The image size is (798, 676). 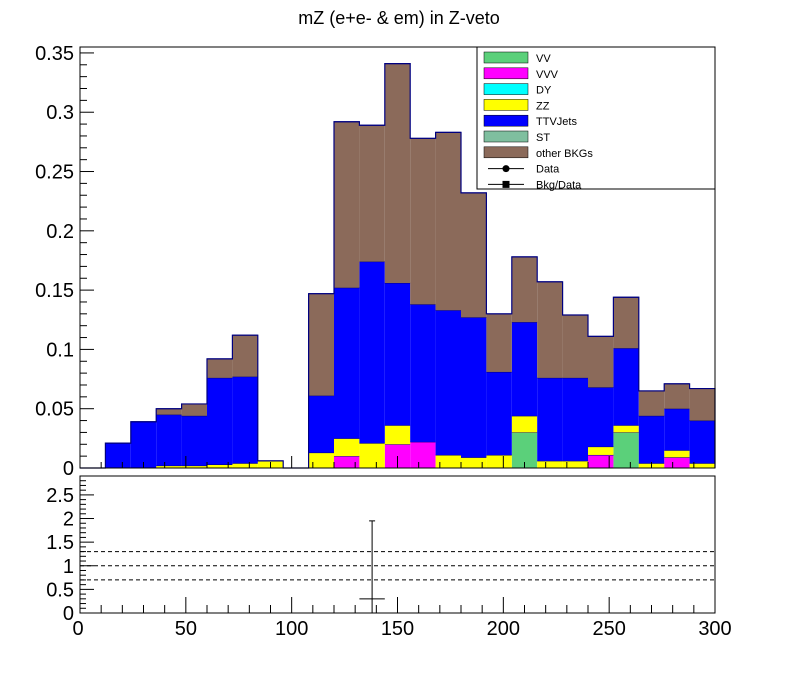 I want to click on ratio-y-tick-label: 2.5, so click(x=60, y=496).